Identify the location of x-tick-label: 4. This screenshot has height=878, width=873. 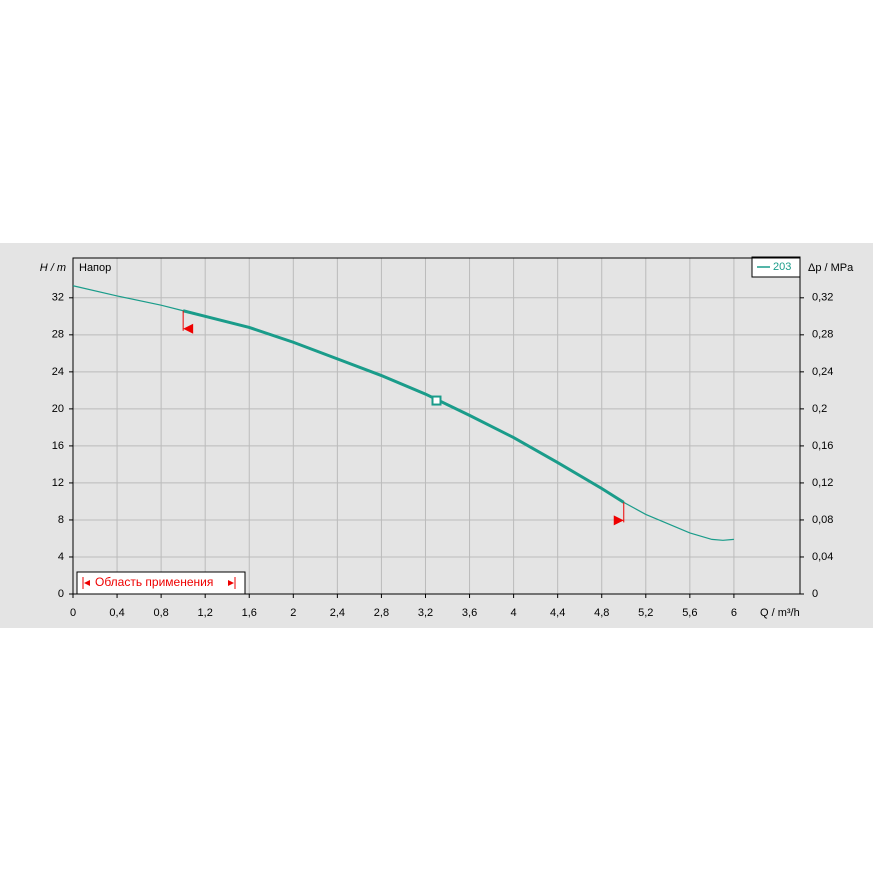
(514, 613).